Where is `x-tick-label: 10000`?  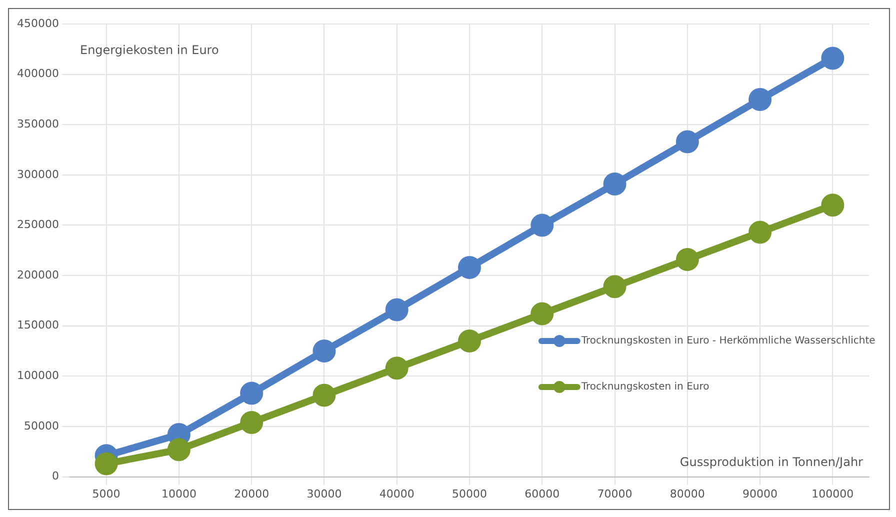 x-tick-label: 10000 is located at coordinates (178, 493).